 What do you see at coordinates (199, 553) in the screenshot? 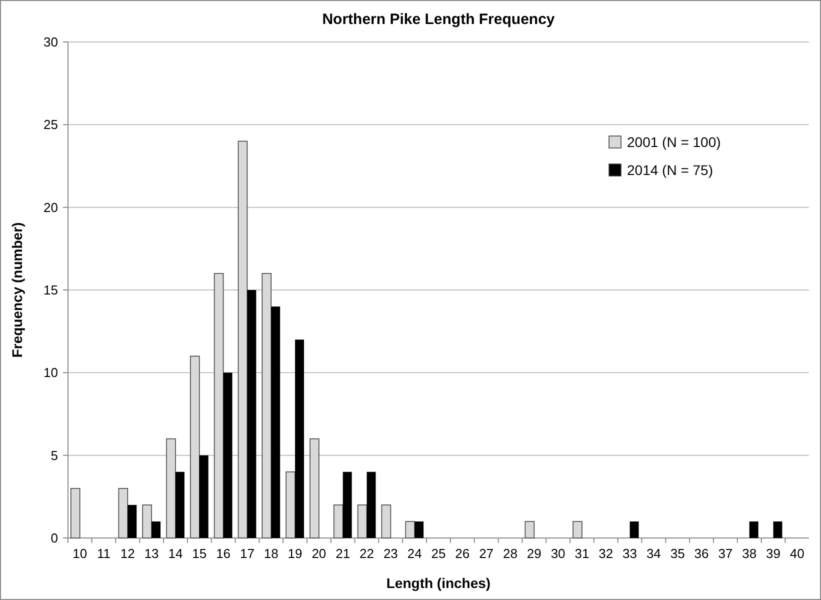
I see `x-tick-label: 15` at bounding box center [199, 553].